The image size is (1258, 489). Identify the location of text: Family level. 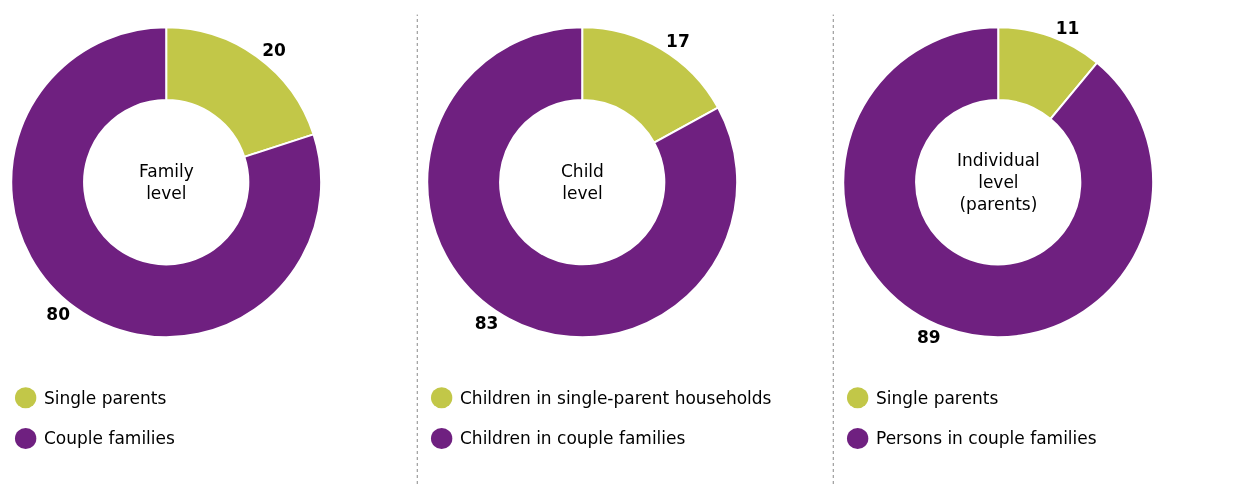
(166, 182).